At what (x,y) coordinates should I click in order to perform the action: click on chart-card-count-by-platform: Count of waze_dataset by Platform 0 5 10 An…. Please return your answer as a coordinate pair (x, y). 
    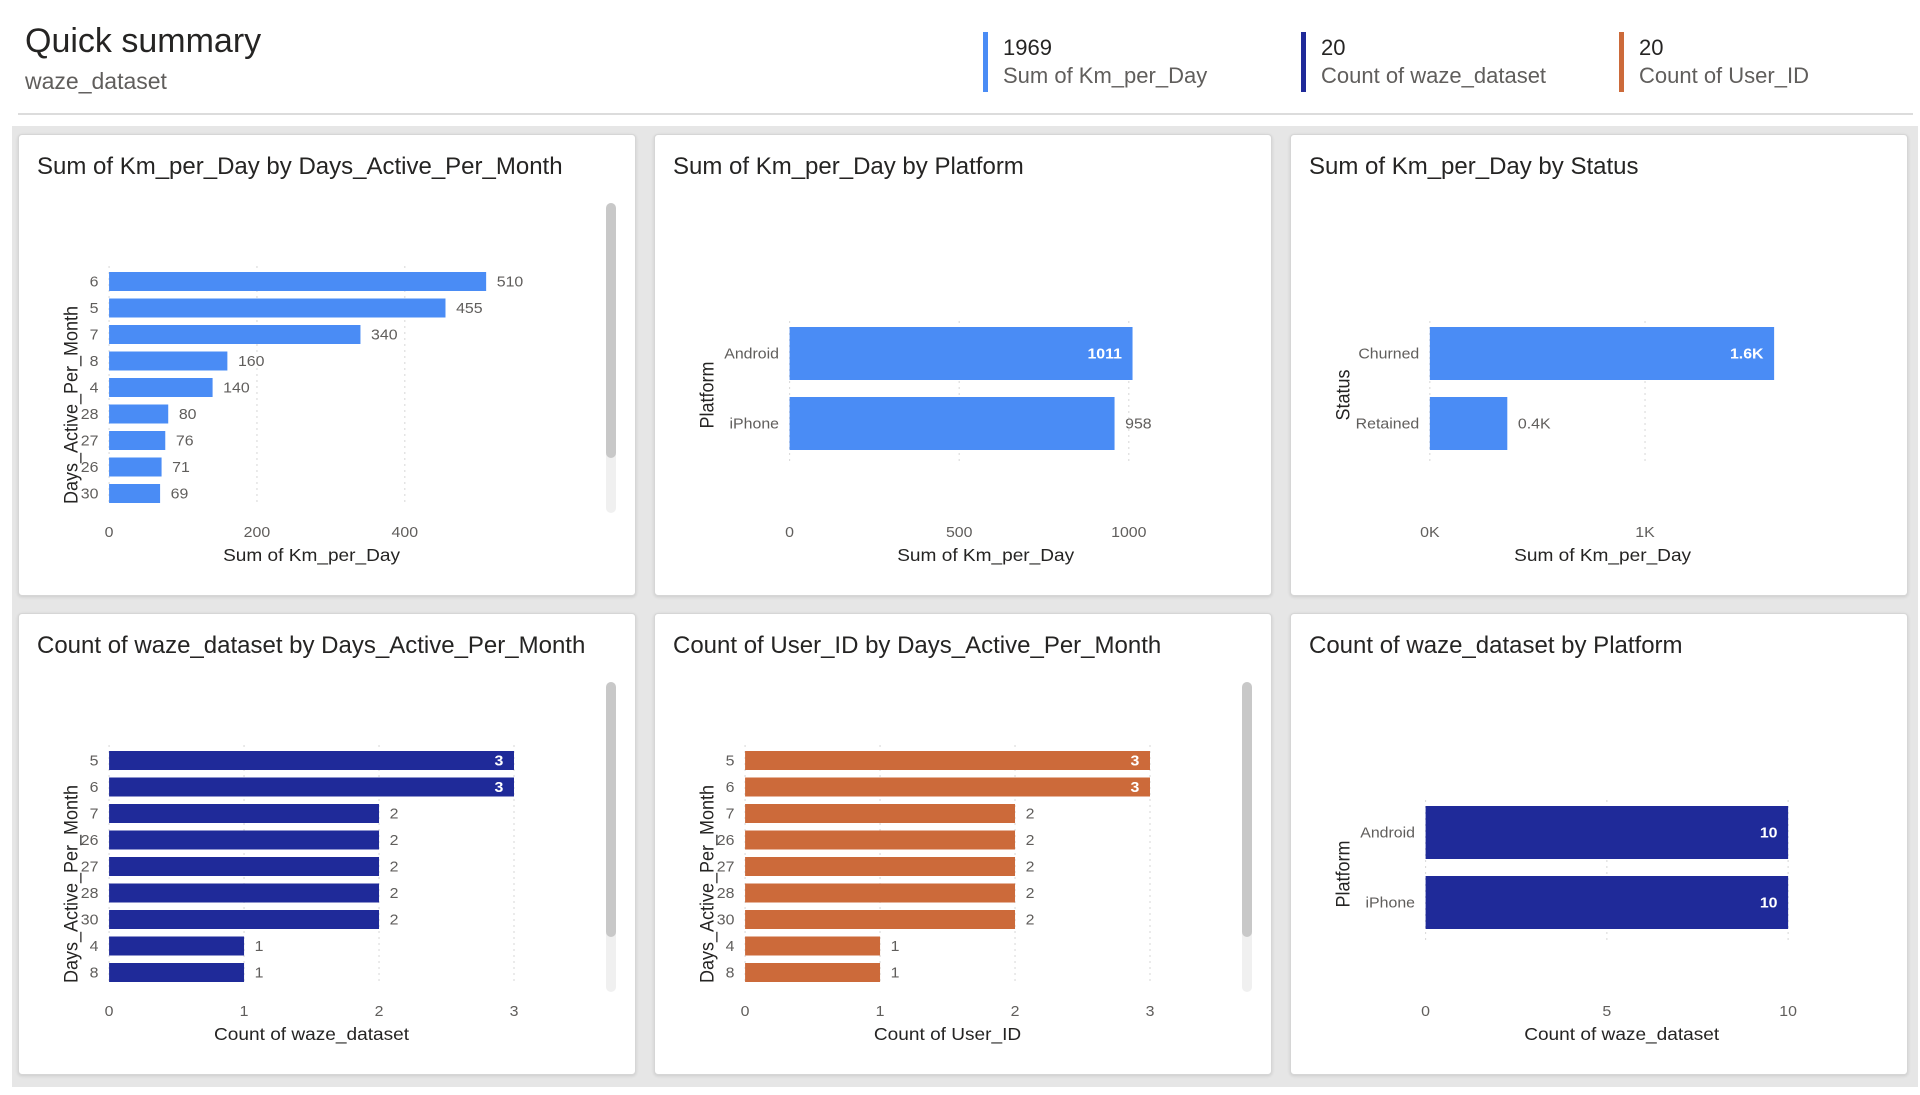
    Looking at the image, I should click on (1599, 844).